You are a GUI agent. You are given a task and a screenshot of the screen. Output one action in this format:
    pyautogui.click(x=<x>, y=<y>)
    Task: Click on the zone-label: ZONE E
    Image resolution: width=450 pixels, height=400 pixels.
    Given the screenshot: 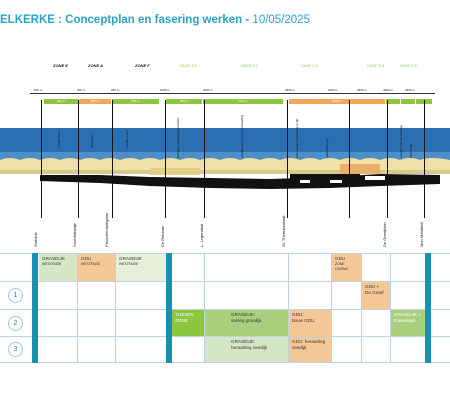 What is the action you would take?
    pyautogui.click(x=60, y=65)
    